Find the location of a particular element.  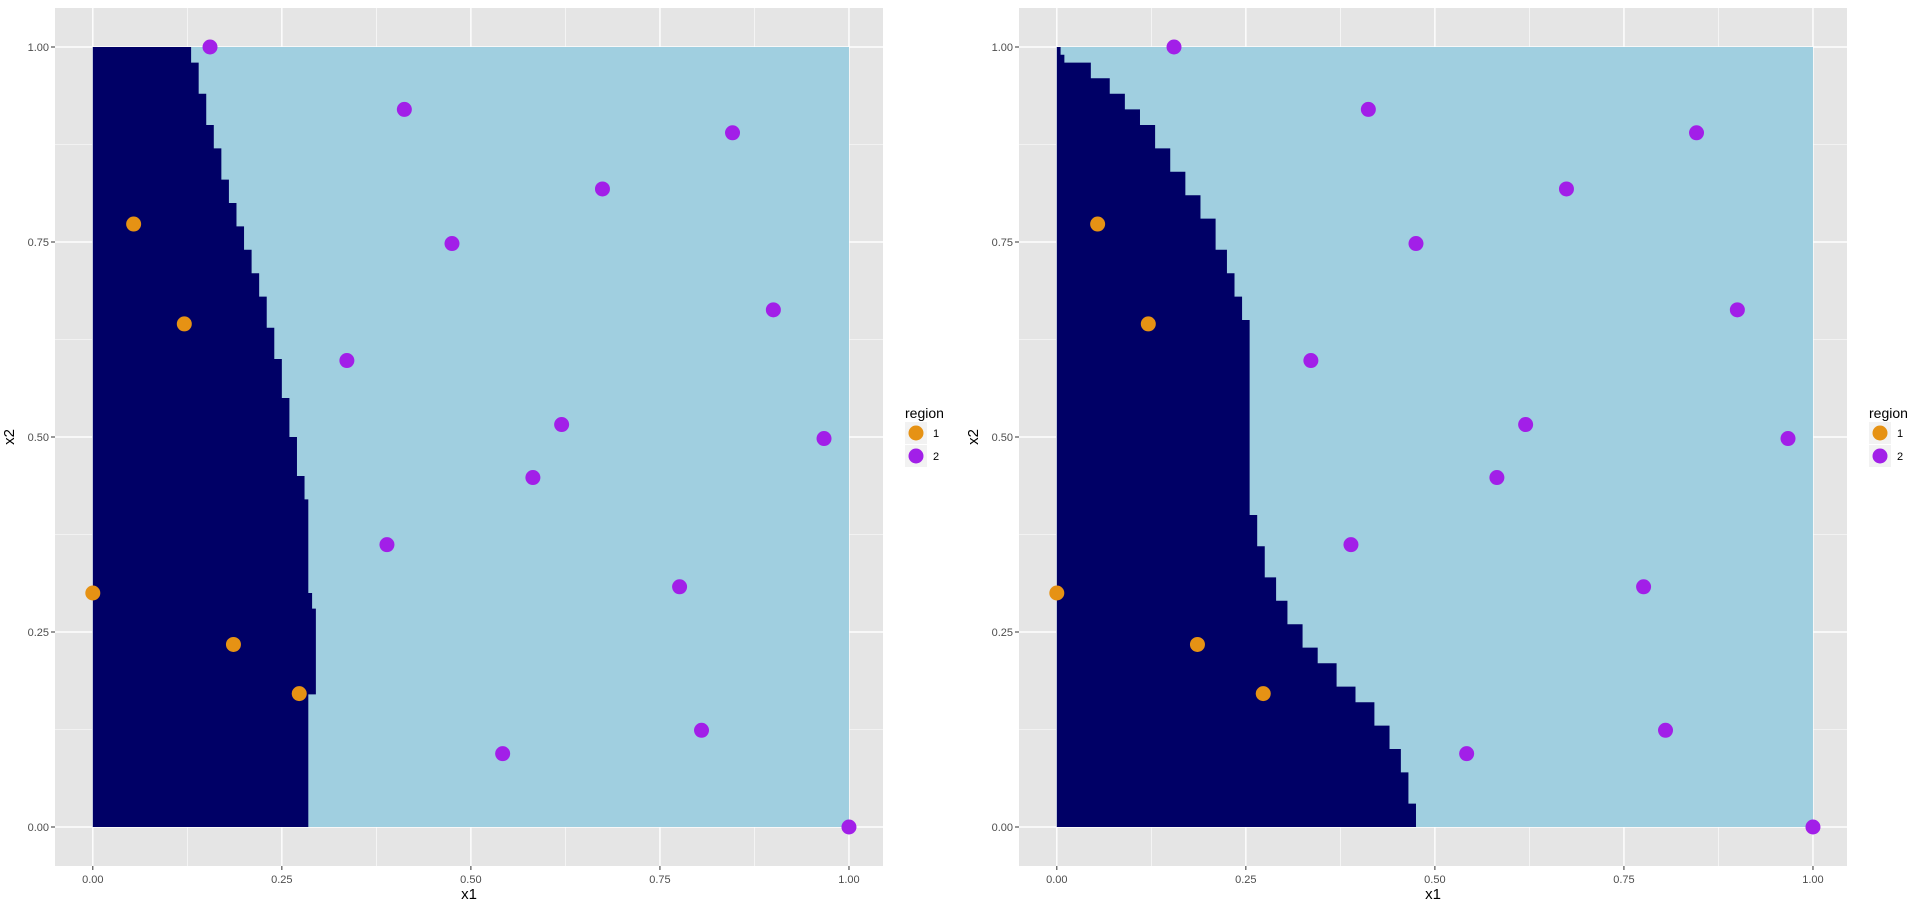

region-1-area is located at coordinates (204, 437).